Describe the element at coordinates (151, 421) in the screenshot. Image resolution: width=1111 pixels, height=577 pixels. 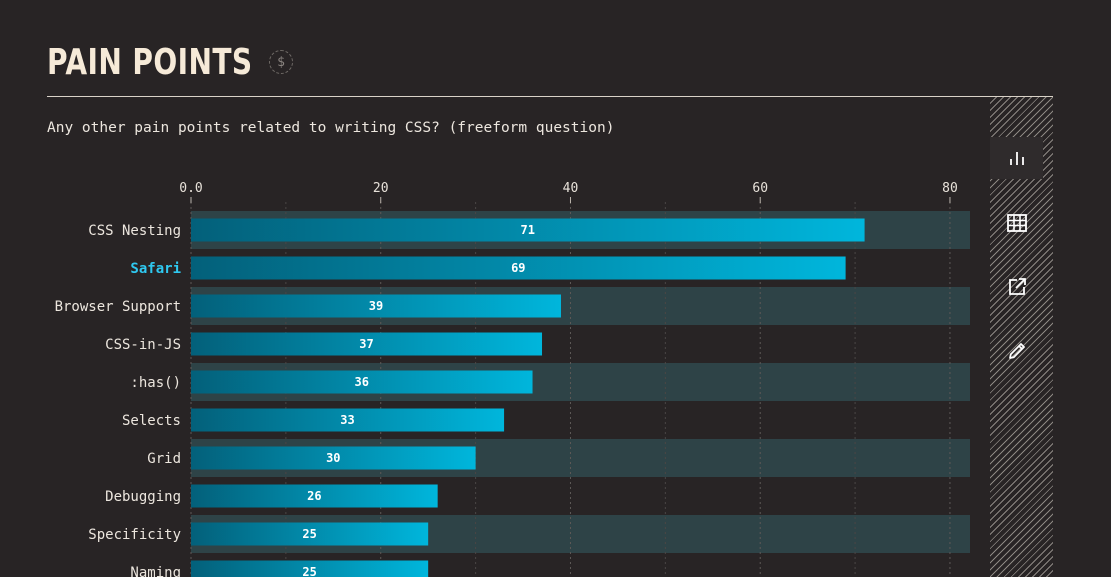
I see `category-label: Selects` at that location.